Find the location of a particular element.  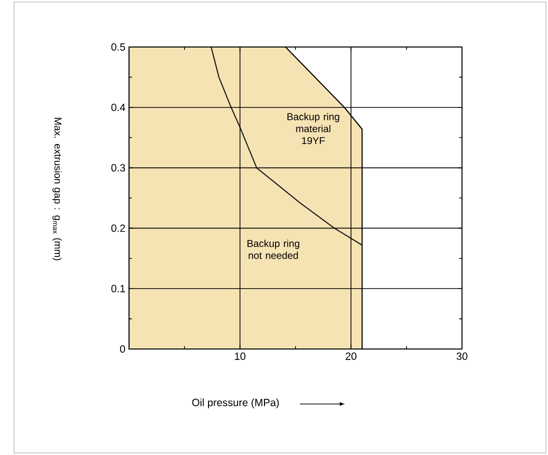

y-tick-label: 0.4 is located at coordinates (118, 108).